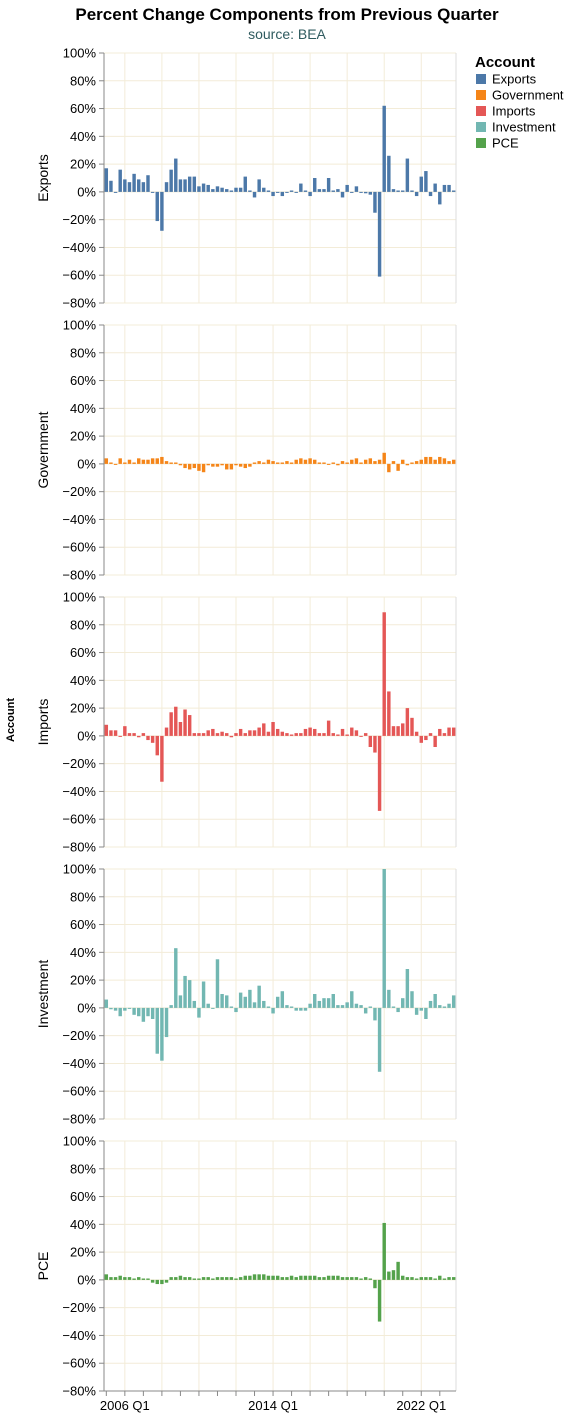 Image resolution: width=575 pixels, height=1418 pixels. I want to click on y-tick-label: −20%, so click(79, 763).